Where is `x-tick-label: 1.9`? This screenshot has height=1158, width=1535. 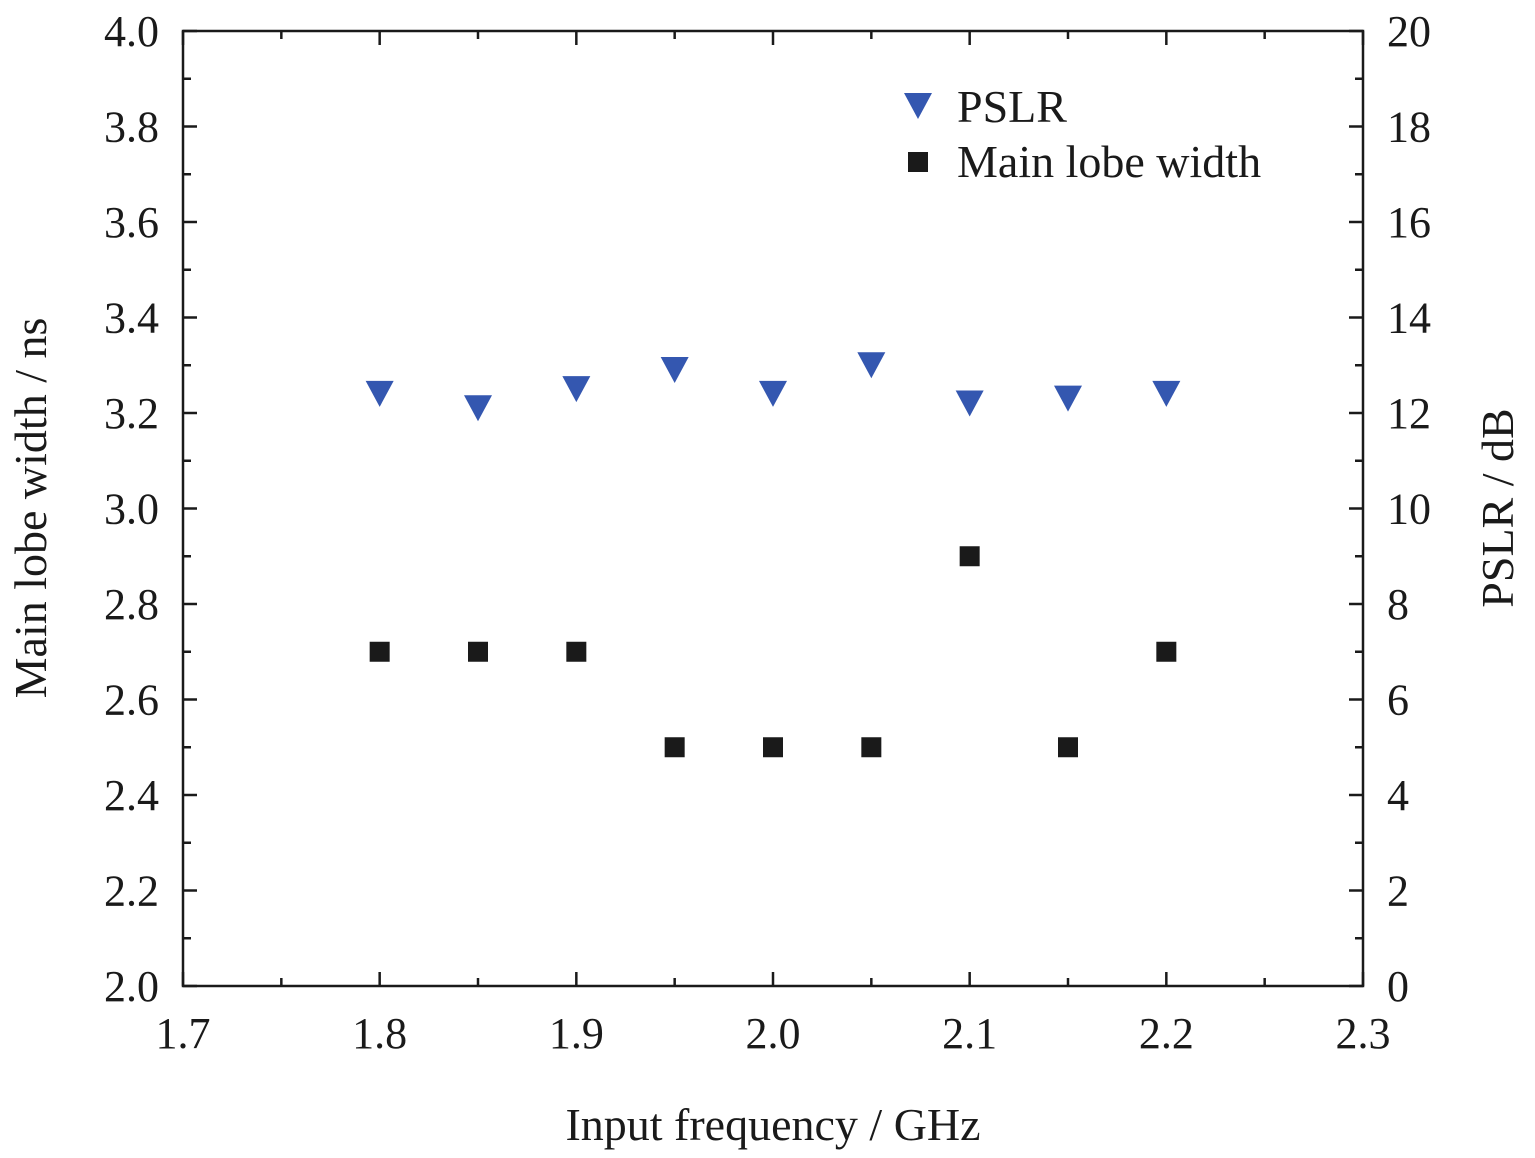
x-tick-label: 1.9 is located at coordinates (576, 1033).